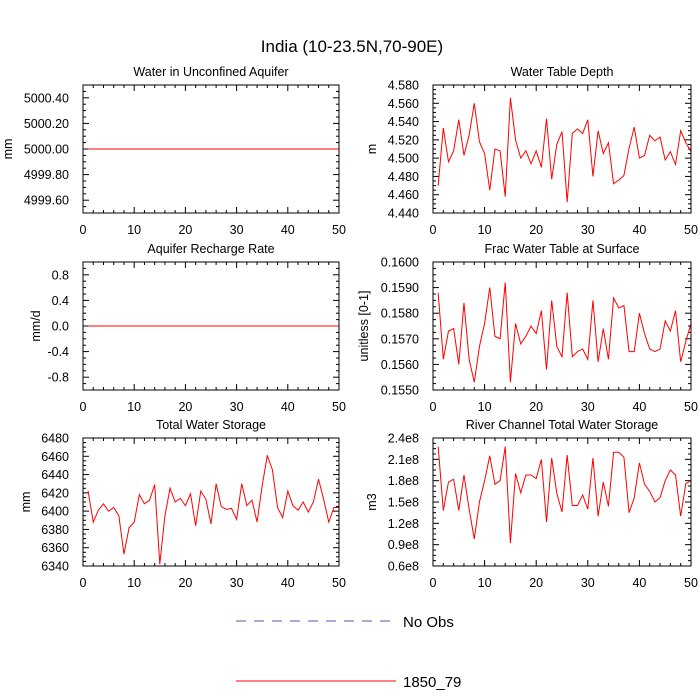 The height and width of the screenshot is (700, 700). I want to click on y-tick-label: 0.9e8, so click(403, 545).